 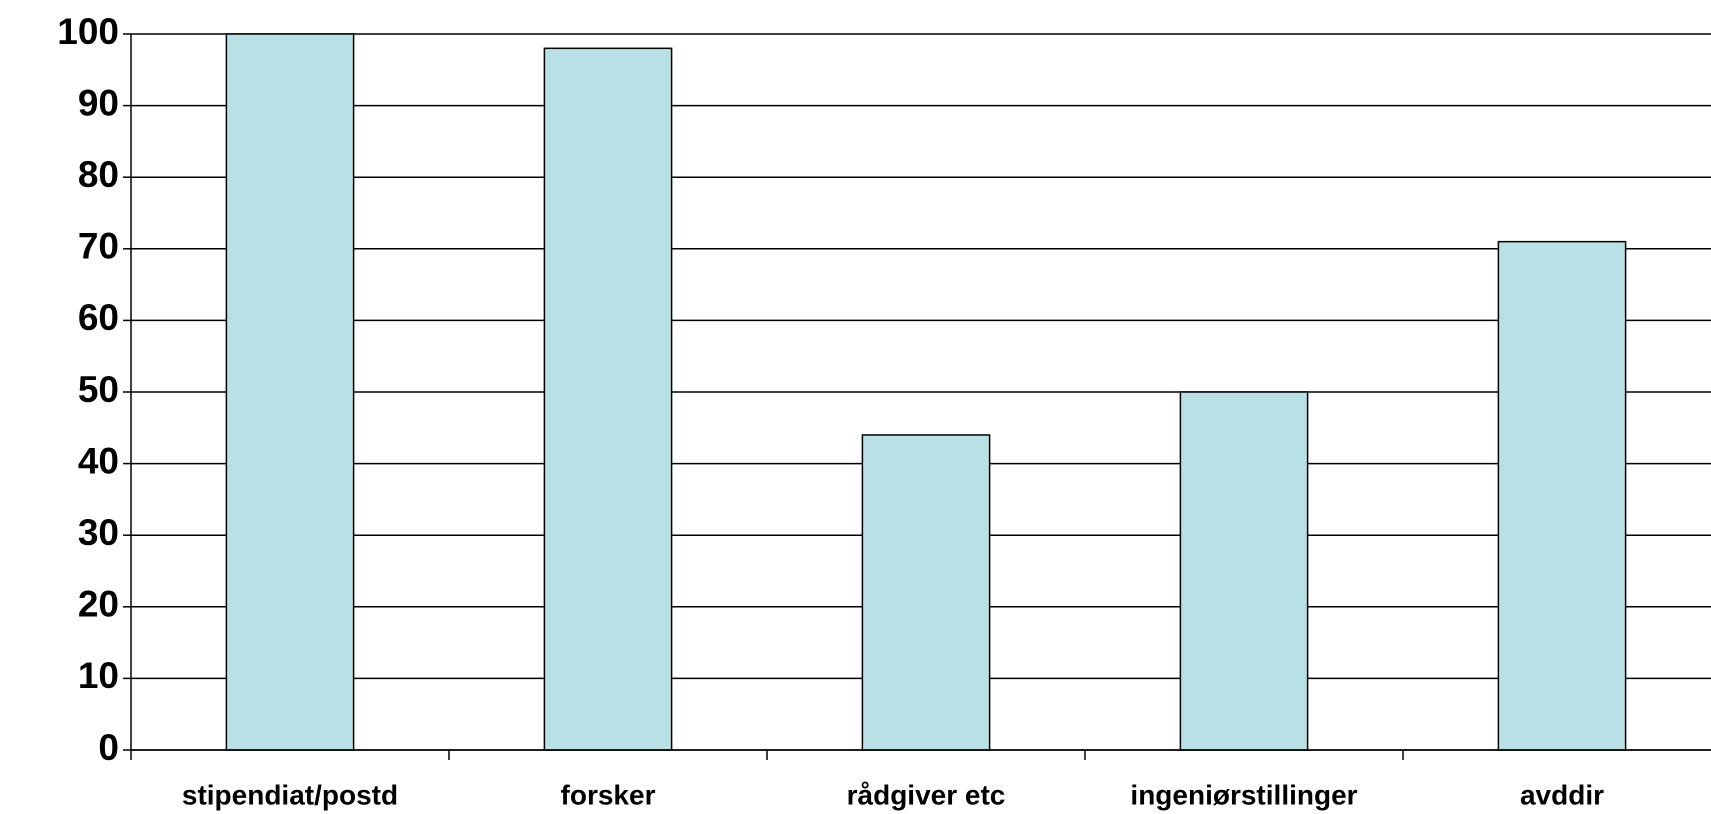 I want to click on y-tick-label: 20, so click(x=98, y=604).